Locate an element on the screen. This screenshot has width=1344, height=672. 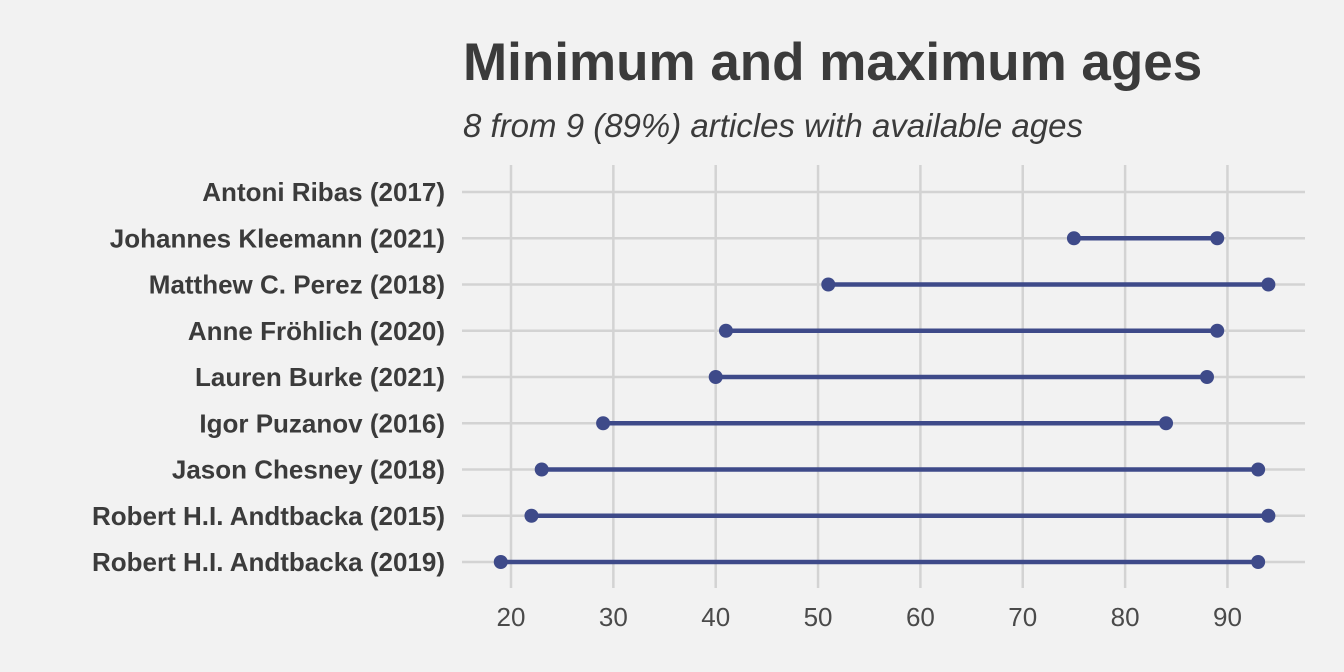
y-tick-label: Lauren Burke (2021) is located at coordinates (320, 377).